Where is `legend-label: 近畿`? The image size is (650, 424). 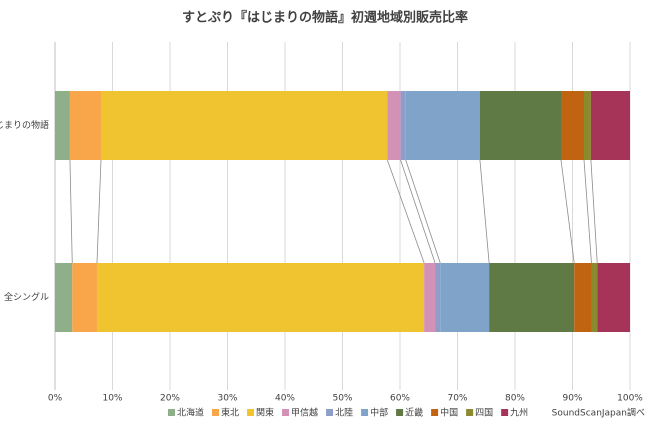 legend-label: 近畿 is located at coordinates (414, 413).